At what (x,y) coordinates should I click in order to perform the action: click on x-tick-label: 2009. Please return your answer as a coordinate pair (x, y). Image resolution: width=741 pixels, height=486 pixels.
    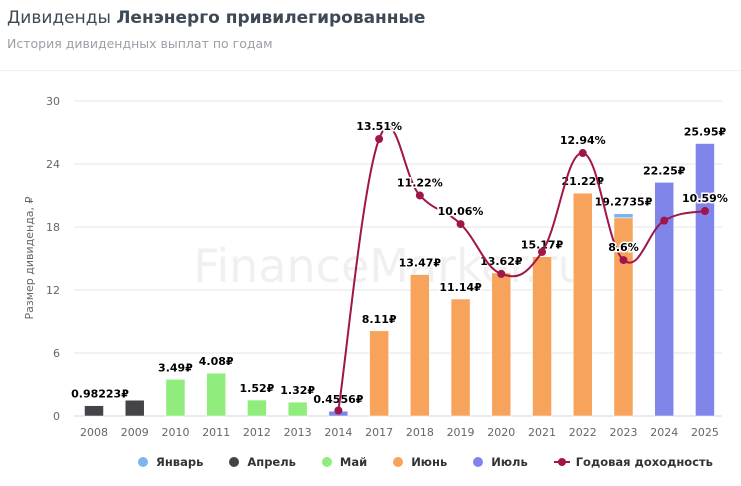
    Looking at the image, I should click on (135, 432).